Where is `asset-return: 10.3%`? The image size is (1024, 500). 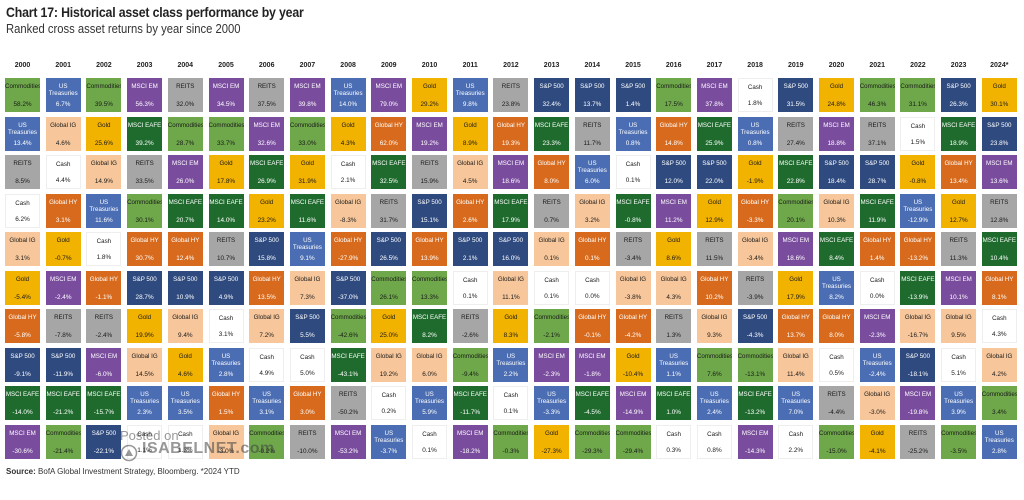 asset-return: 10.3% is located at coordinates (836, 220).